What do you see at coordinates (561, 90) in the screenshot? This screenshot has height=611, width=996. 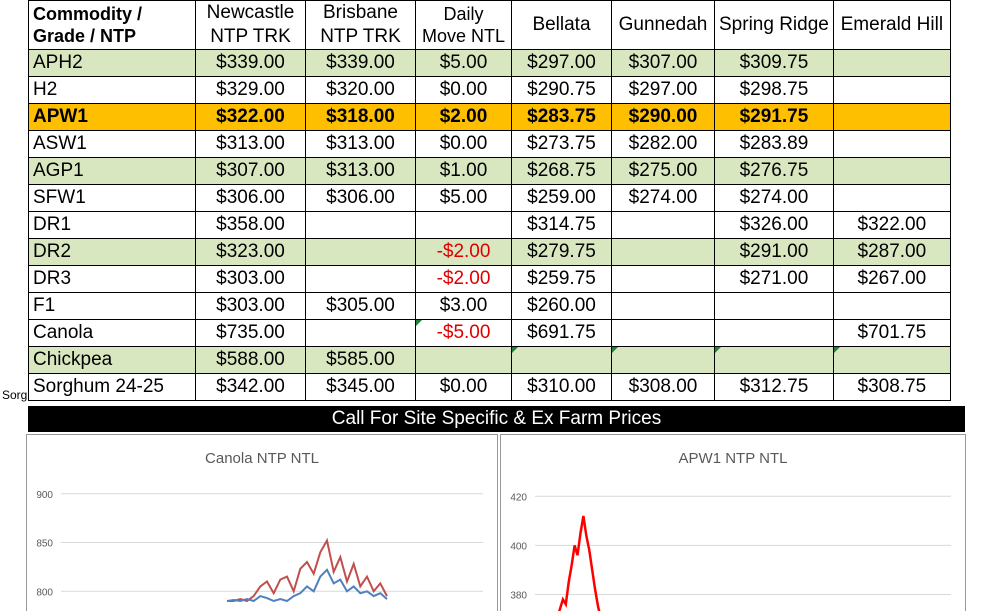 I see `price-cell: $290.75` at bounding box center [561, 90].